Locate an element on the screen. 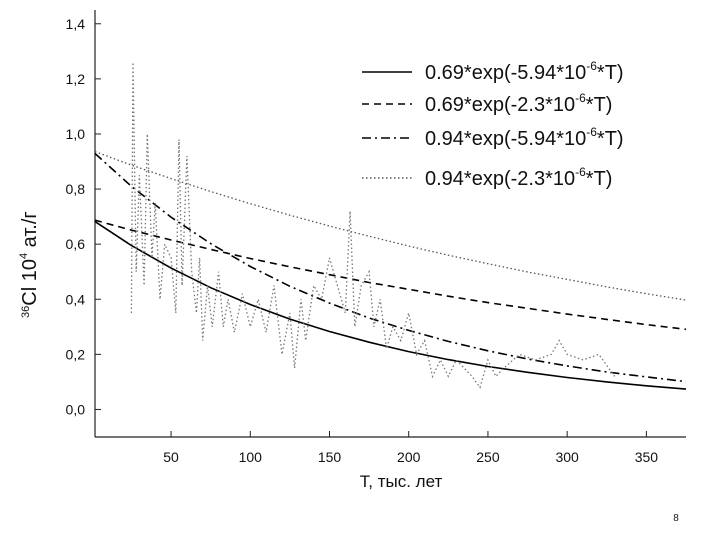 This screenshot has height=540, width=720. x-tick-label: 150 is located at coordinates (330, 457).